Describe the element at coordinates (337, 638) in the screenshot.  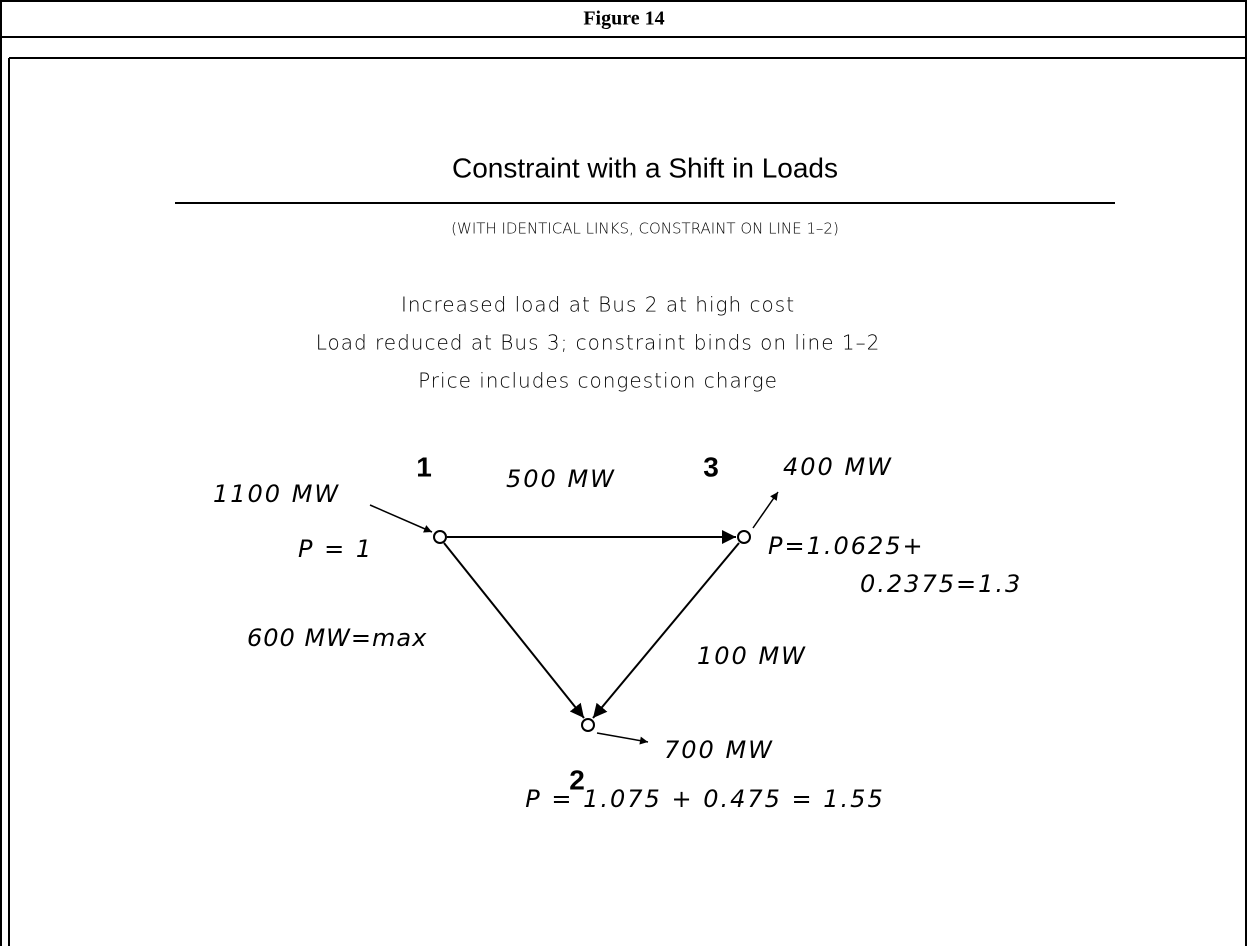
I see `edge-label: 600 MW=max` at that location.